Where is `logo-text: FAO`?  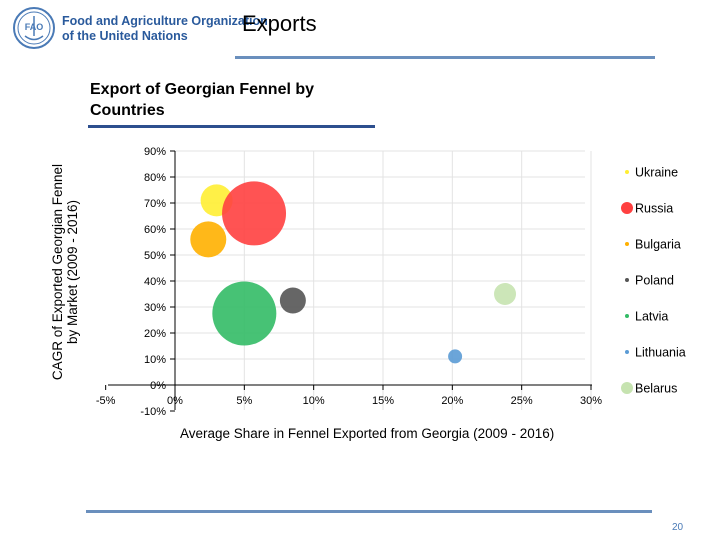 logo-text: FAO is located at coordinates (34, 27).